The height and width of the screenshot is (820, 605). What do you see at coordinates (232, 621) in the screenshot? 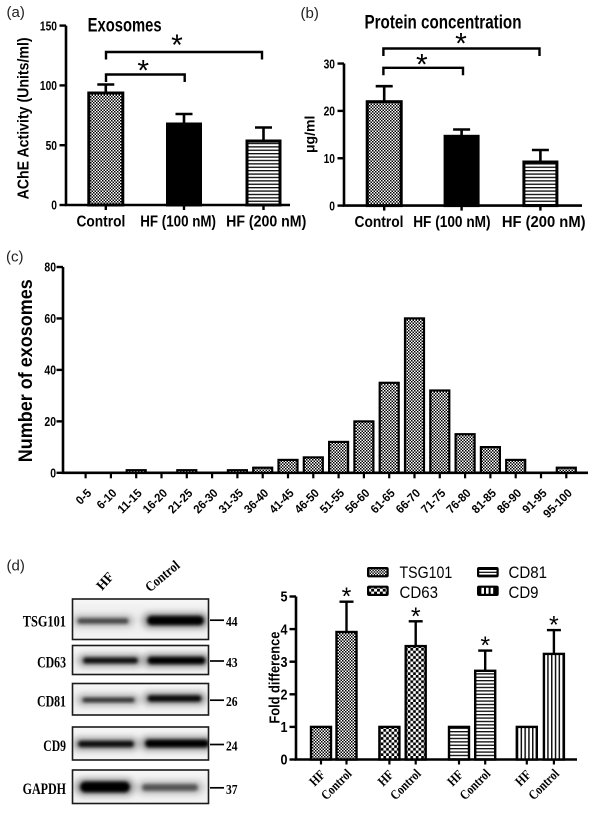
I see `svg-text: 44` at bounding box center [232, 621].